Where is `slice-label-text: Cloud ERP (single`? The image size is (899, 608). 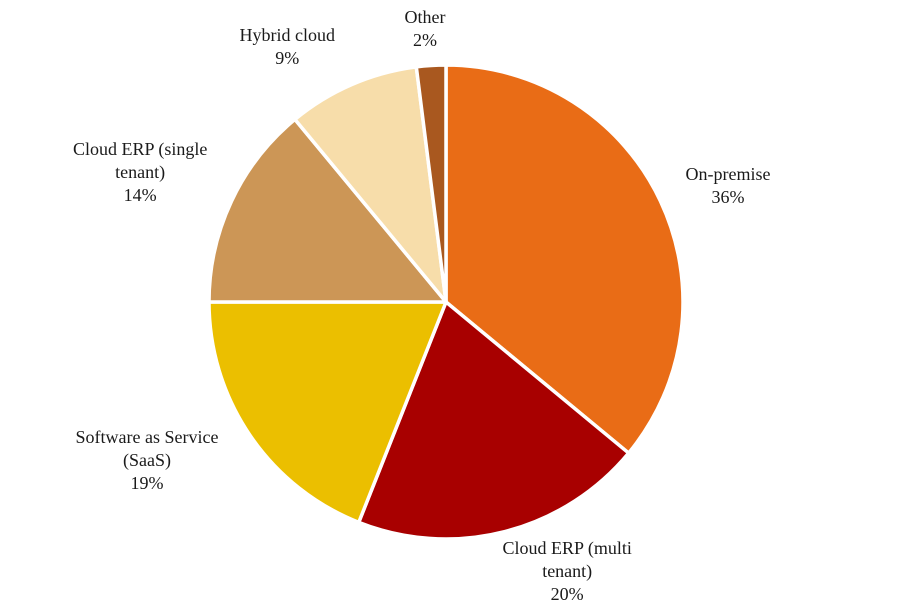
slice-label-text: Cloud ERP (single is located at coordinates (140, 149).